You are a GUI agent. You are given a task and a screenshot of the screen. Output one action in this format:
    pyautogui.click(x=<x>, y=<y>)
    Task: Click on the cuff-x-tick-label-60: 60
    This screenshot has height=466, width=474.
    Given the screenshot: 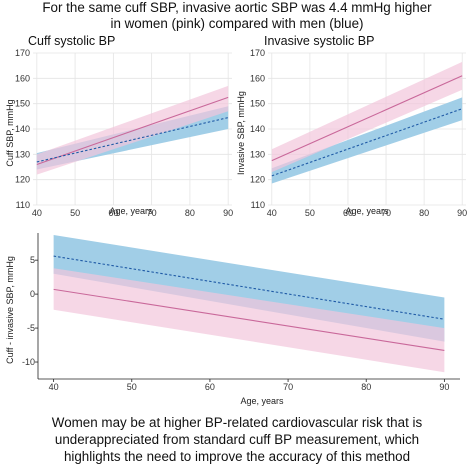 What is the action you would take?
    pyautogui.click(x=113, y=213)
    